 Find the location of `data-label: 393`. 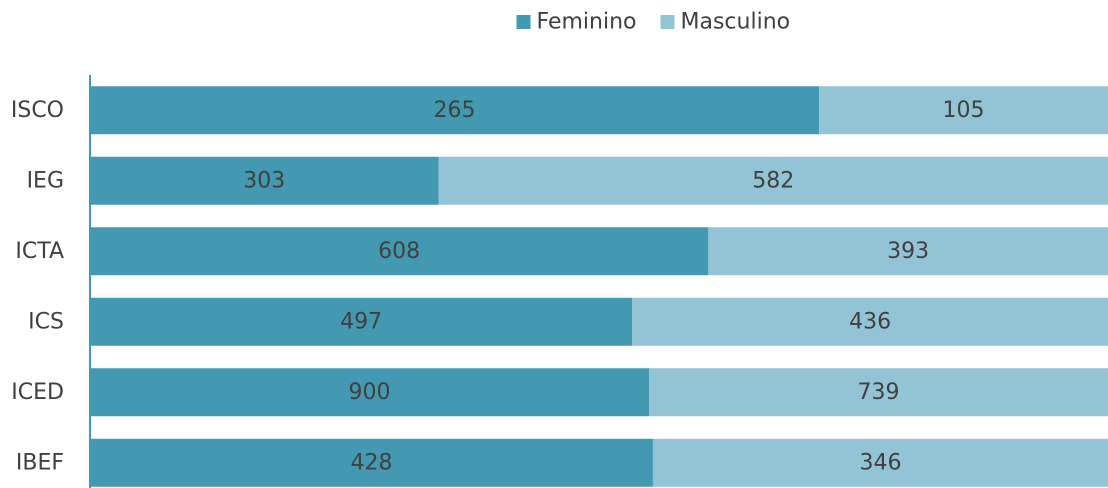

data-label: 393 is located at coordinates (908, 251).